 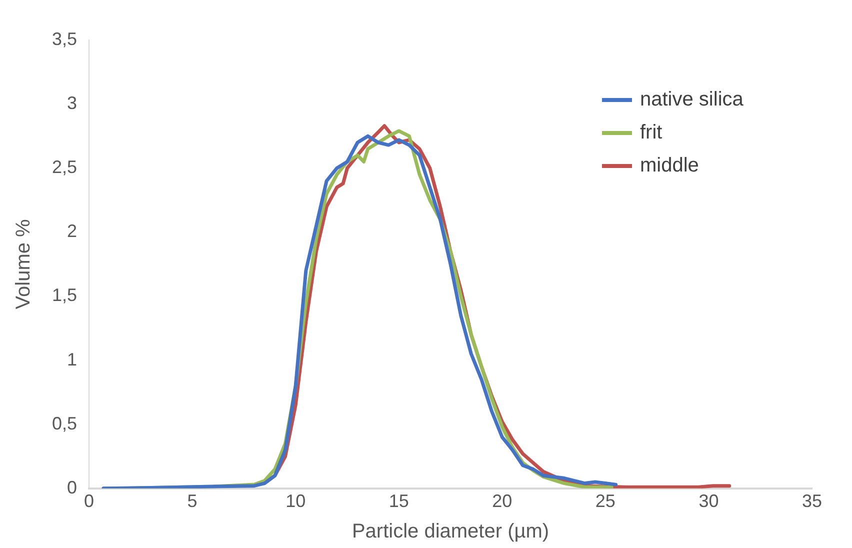 What do you see at coordinates (72, 231) in the screenshot?
I see `y-tick-label: 2` at bounding box center [72, 231].